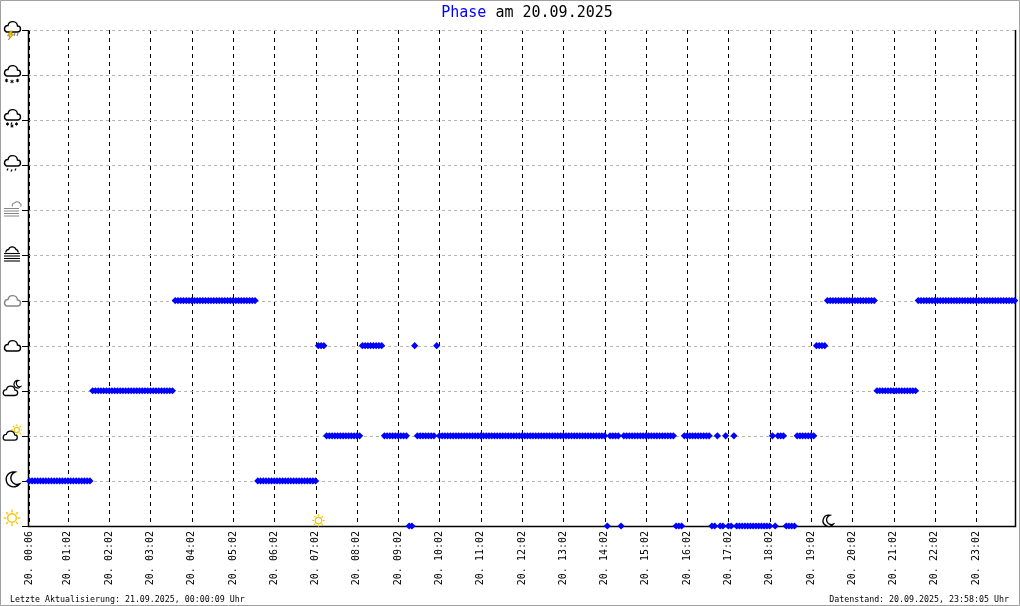  I want to click on x-tick-label: 20. 14:02, so click(604, 558).